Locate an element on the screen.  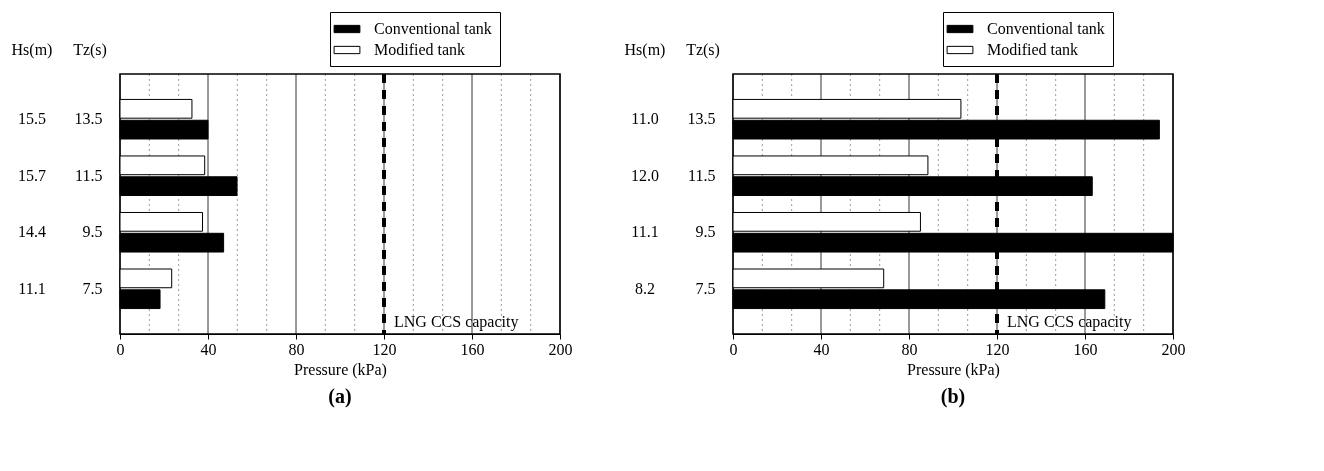
text: 15.5 is located at coordinates (32, 119).